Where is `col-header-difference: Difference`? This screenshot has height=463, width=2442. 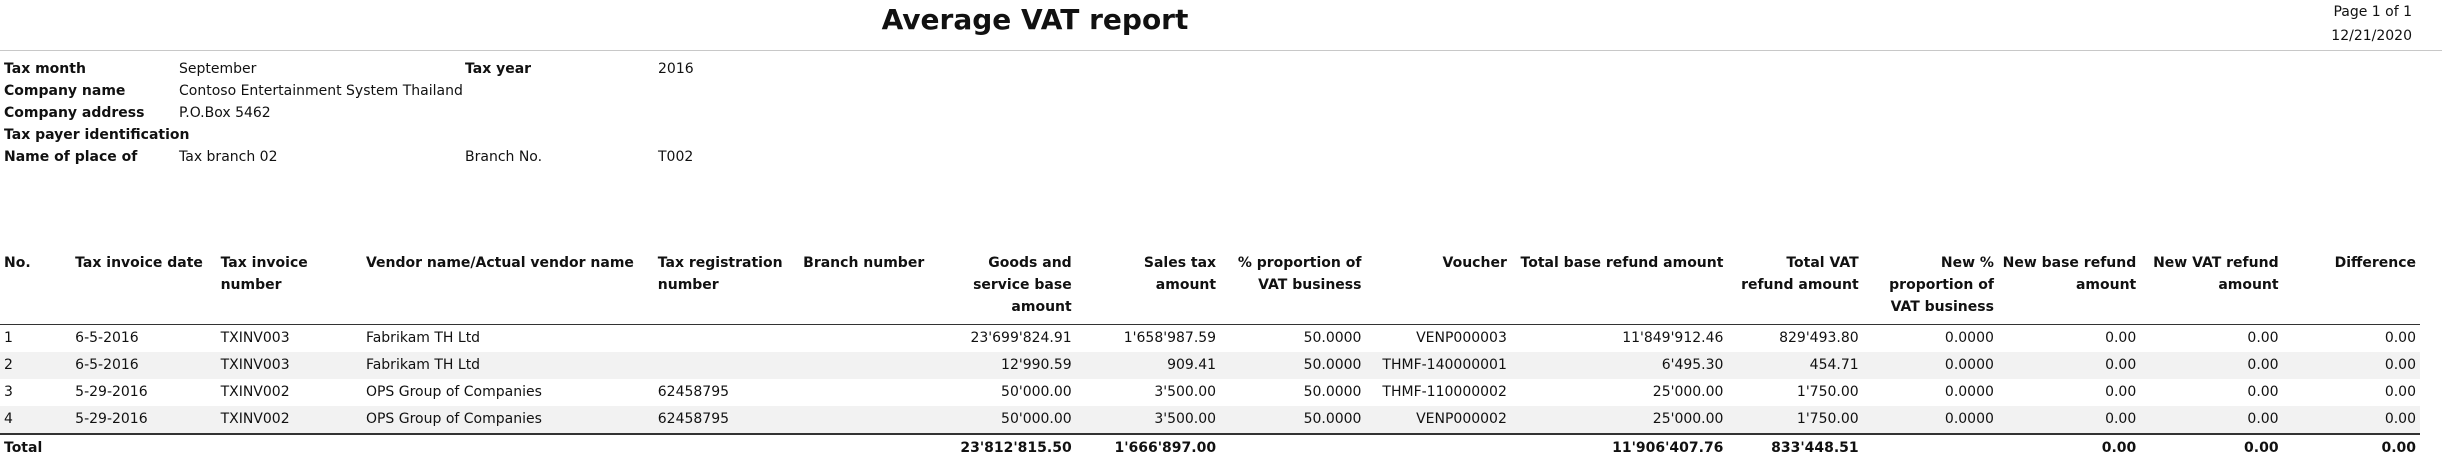
col-header-difference: Difference is located at coordinates (2351, 287).